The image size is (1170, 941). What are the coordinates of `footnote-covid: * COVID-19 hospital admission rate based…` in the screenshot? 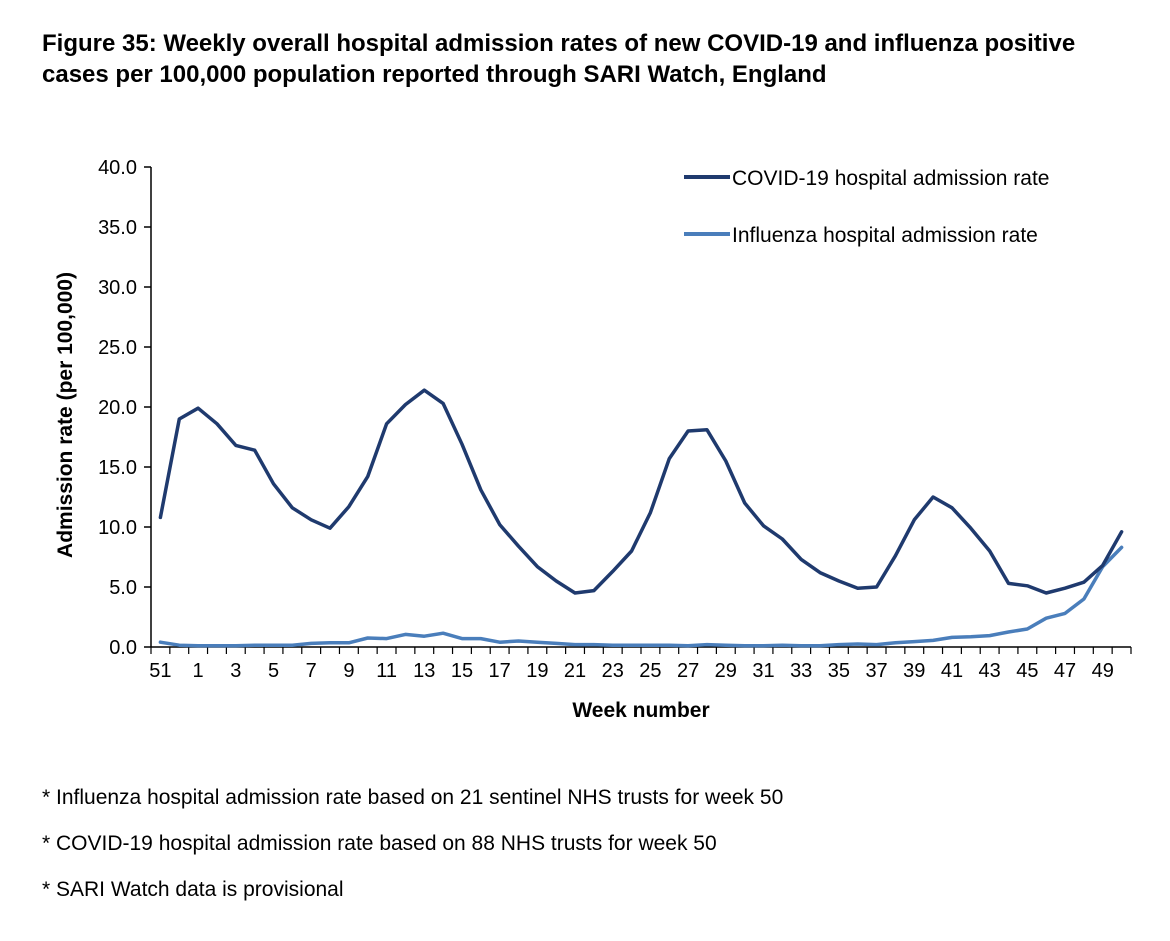 It's located at (379, 843).